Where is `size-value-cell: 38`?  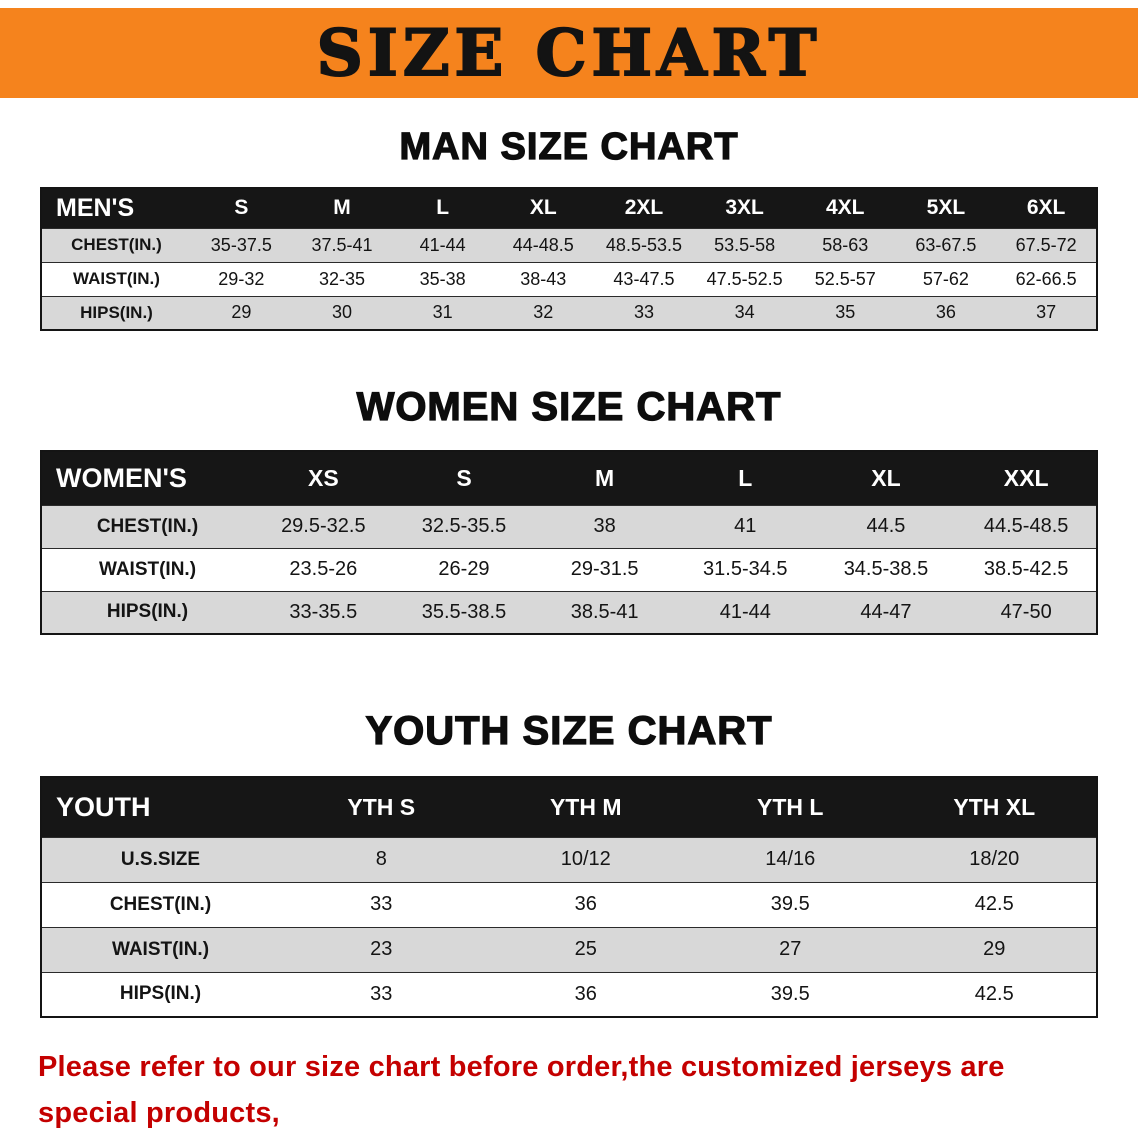
size-value-cell: 38 is located at coordinates (604, 526).